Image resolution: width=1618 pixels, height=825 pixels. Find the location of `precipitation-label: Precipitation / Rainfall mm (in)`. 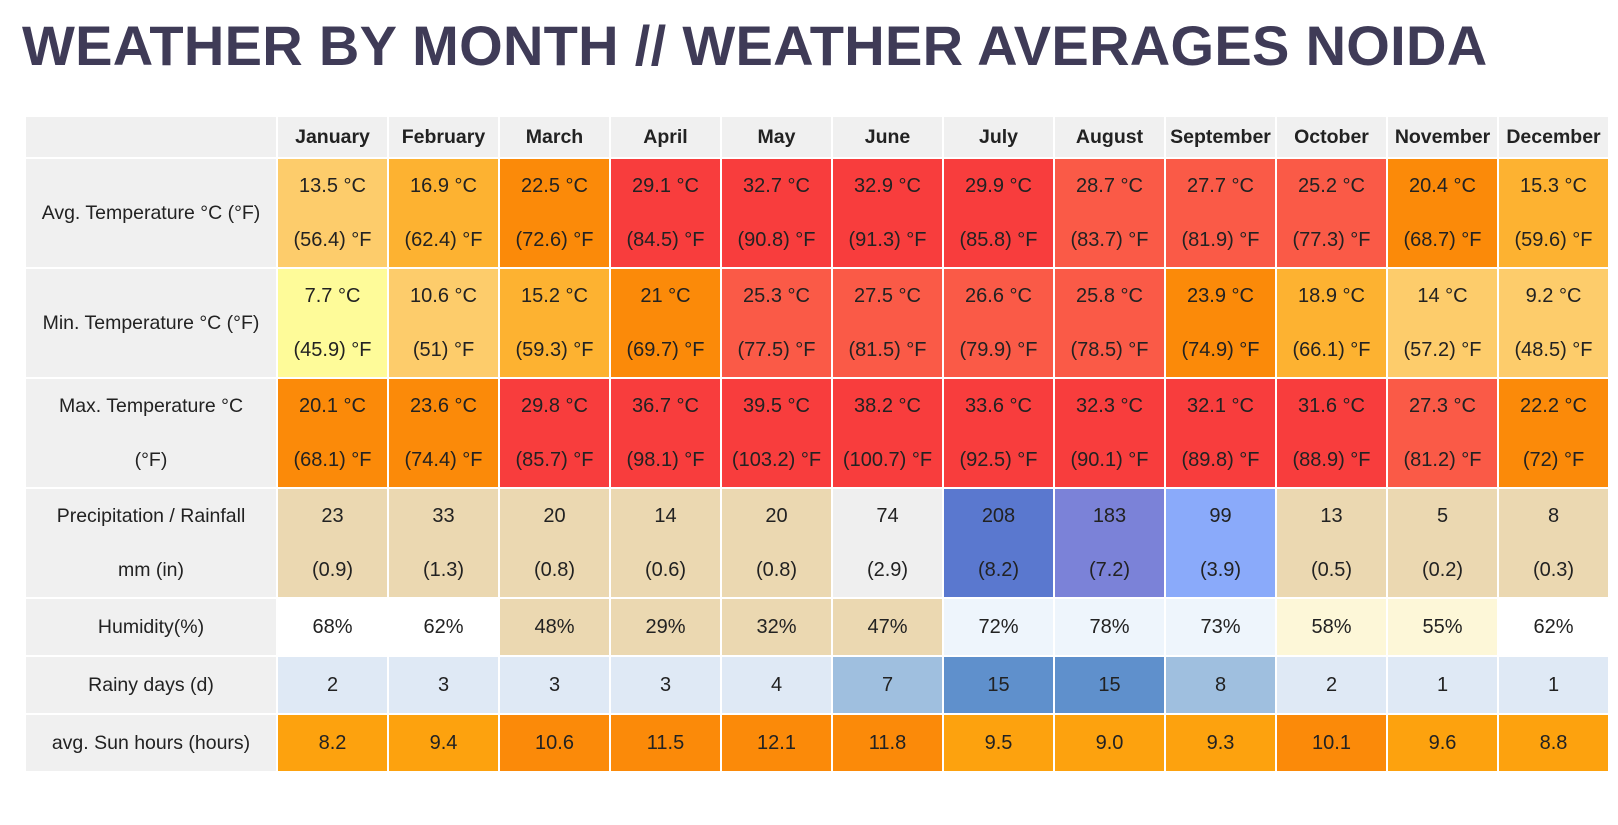

precipitation-label: Precipitation / Rainfall mm (in) is located at coordinates (151, 543).